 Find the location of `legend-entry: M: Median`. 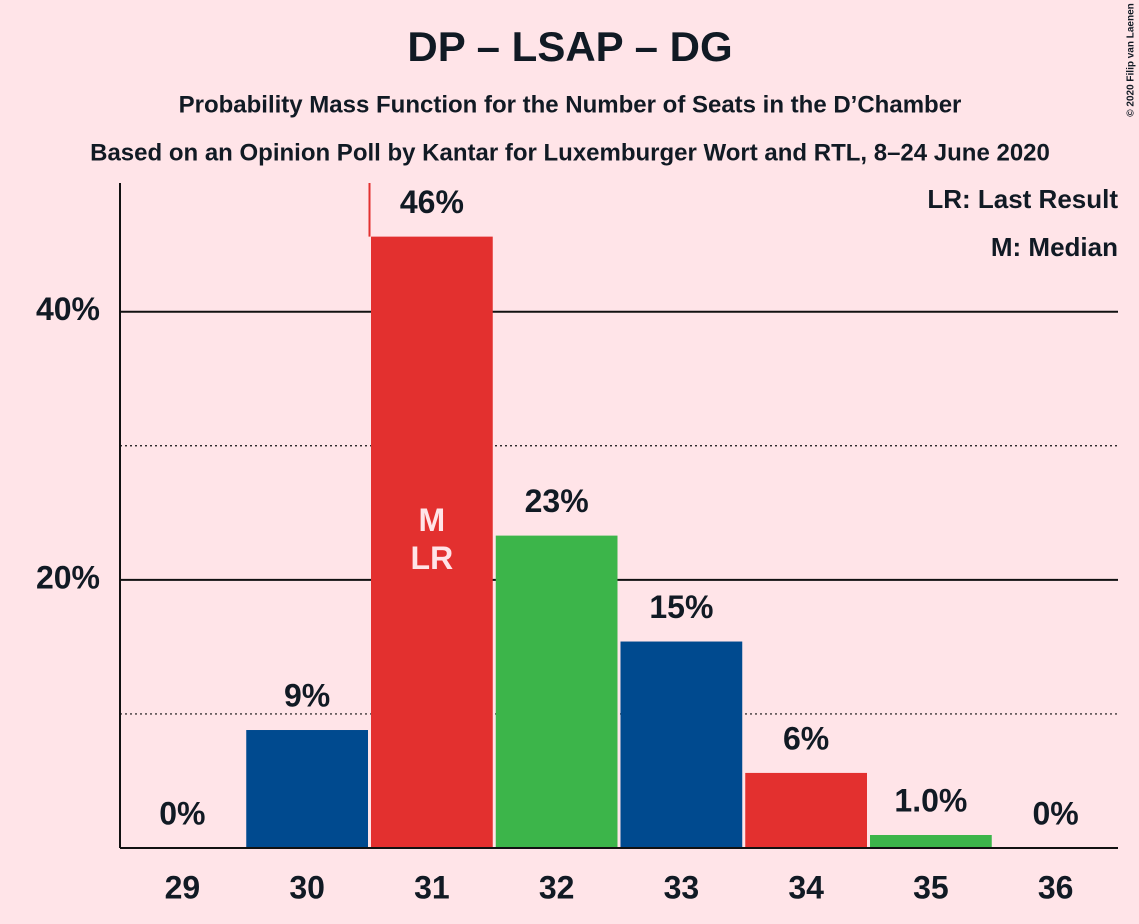

legend-entry: M: Median is located at coordinates (1054, 247).